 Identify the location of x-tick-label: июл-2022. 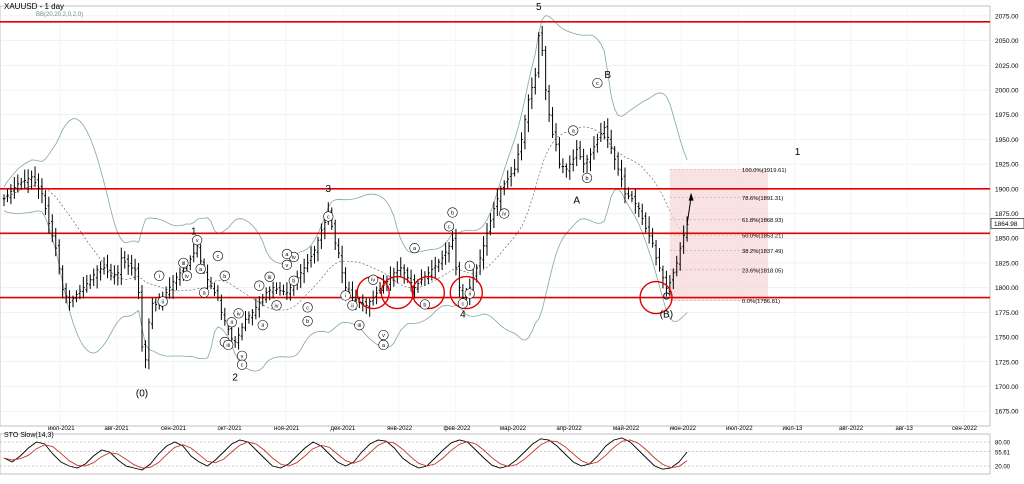
(739, 429).